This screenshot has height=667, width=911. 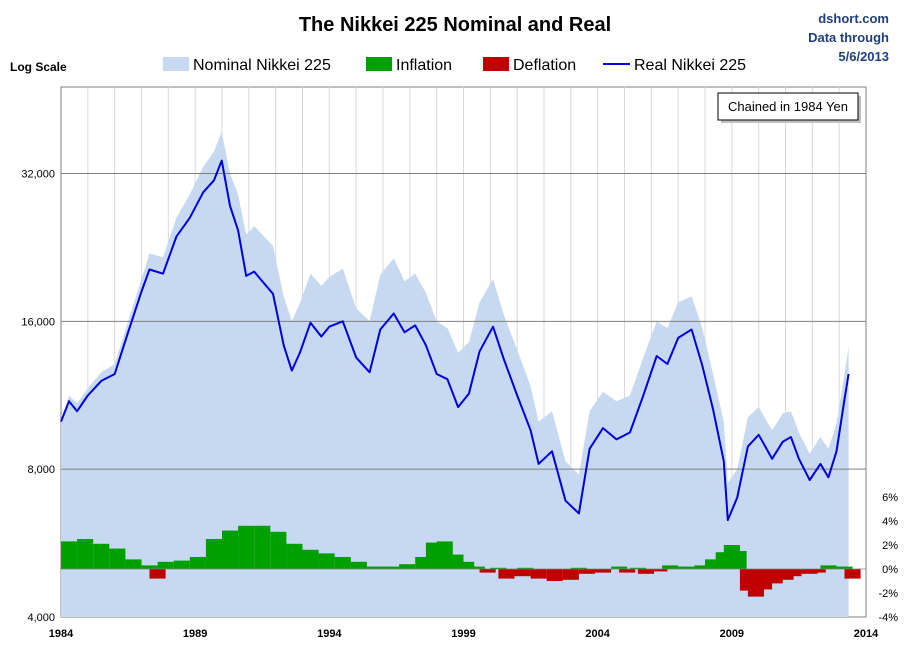 I want to click on y-axis-ticks: 4,000 8,000 16,000 32,000, so click(x=38, y=396).